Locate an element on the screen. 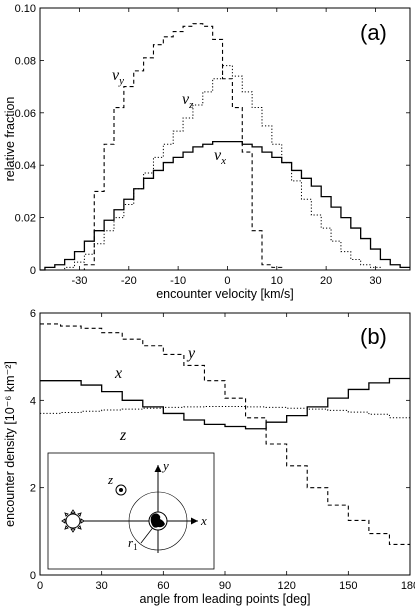 The height and width of the screenshot is (610, 415). x-tick-label: 20 is located at coordinates (326, 281).